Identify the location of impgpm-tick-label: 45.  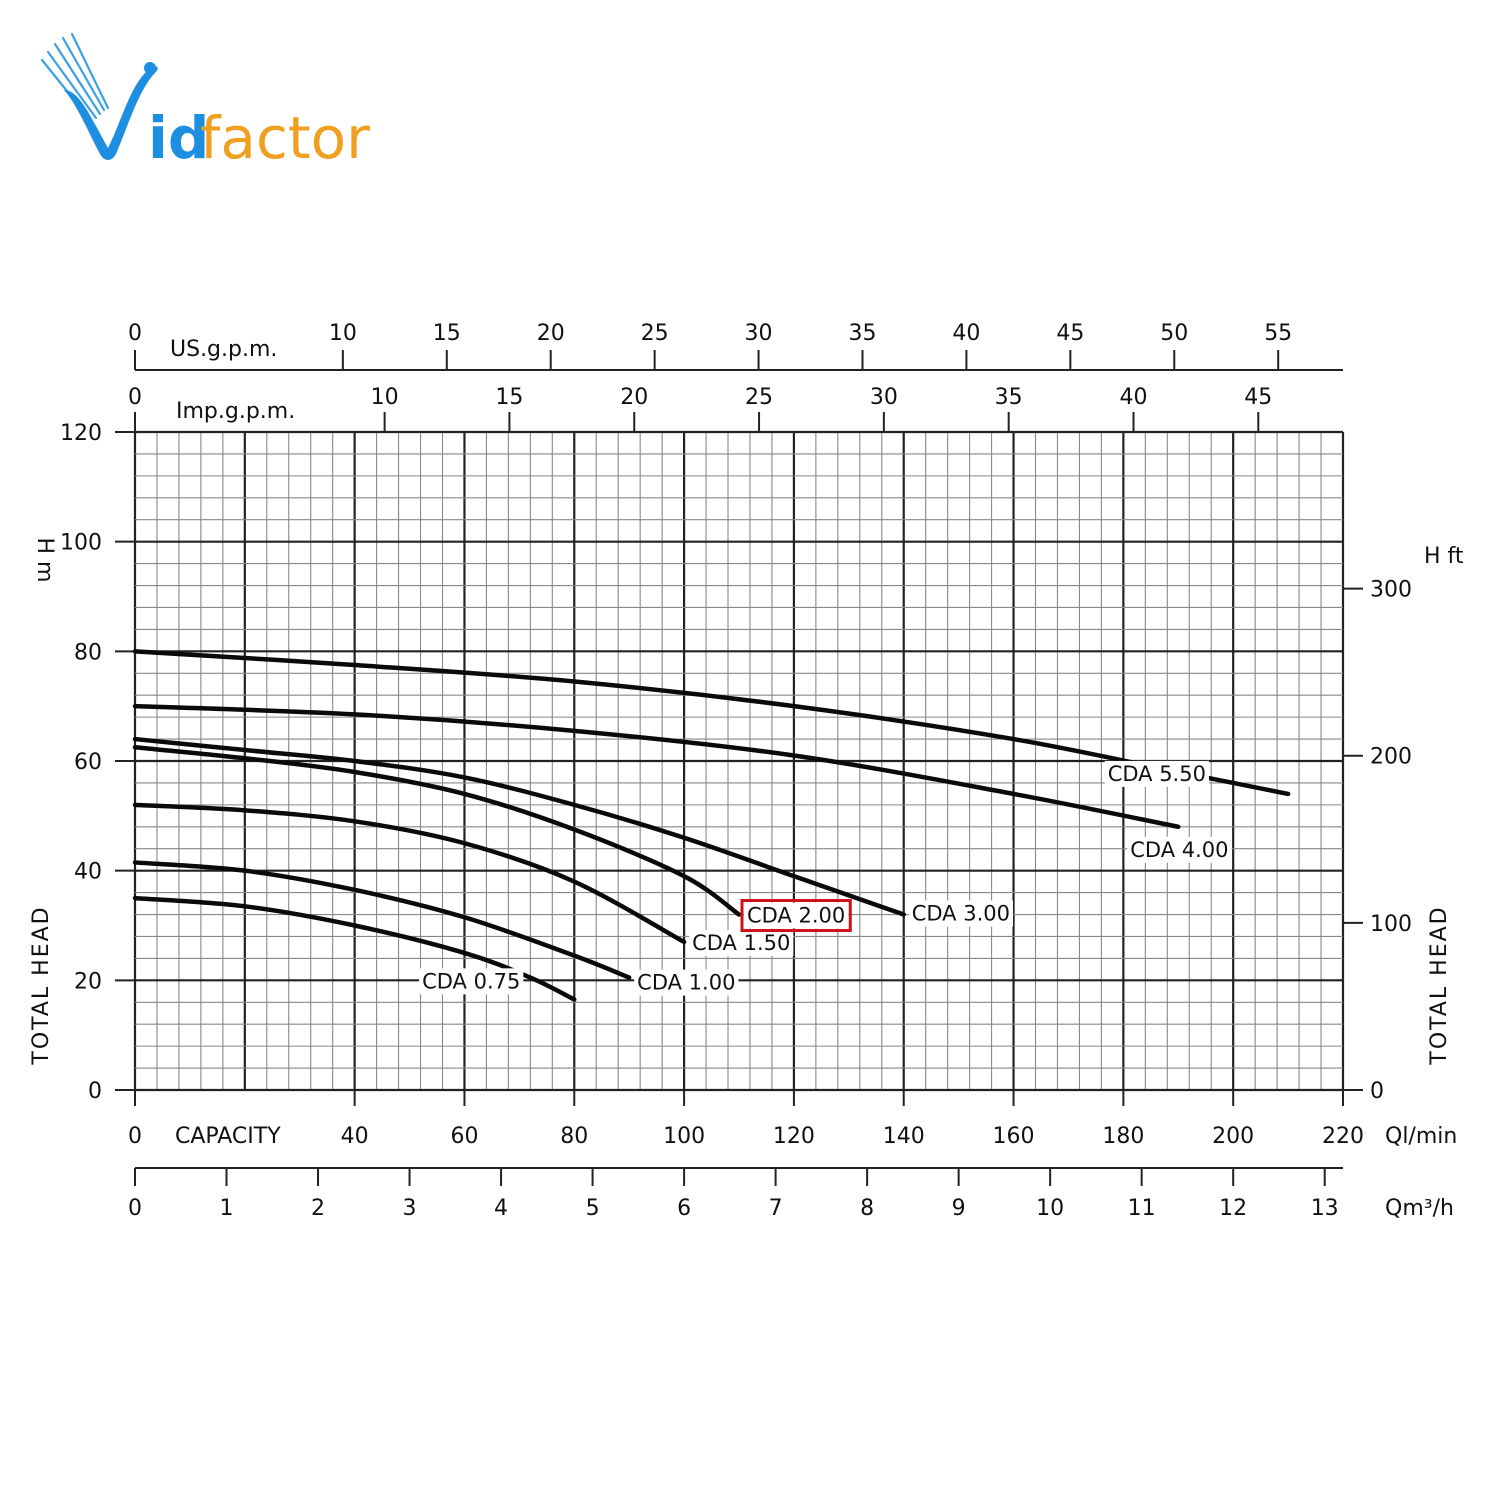
(1258, 397).